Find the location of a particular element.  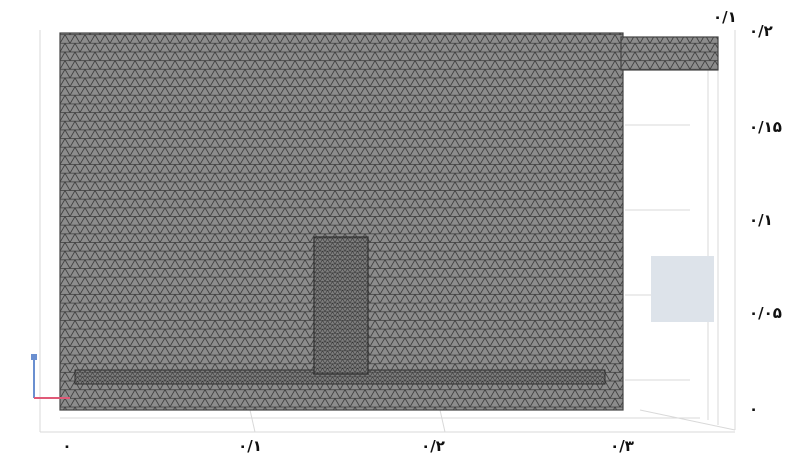

axis-triad is located at coordinates (50, 376).